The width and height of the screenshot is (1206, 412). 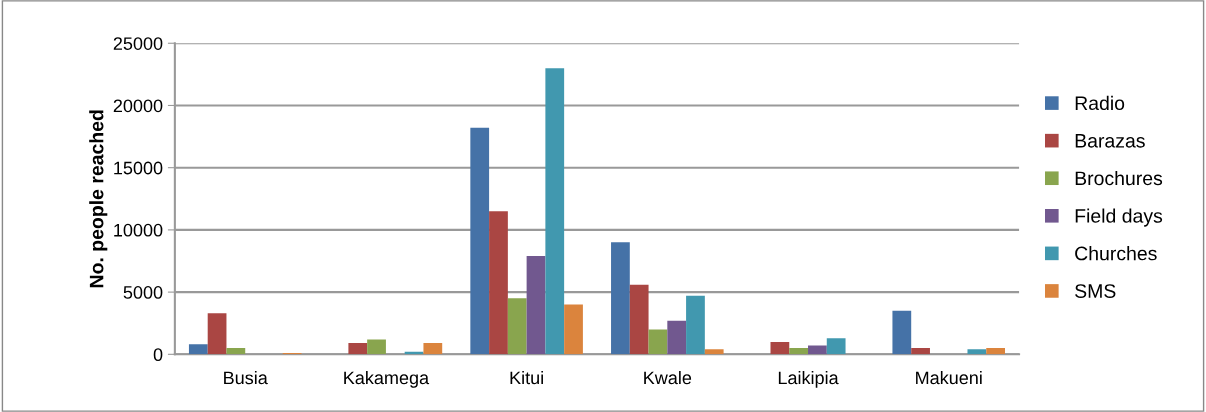 I want to click on x-tick-label: Kwale, so click(x=668, y=377).